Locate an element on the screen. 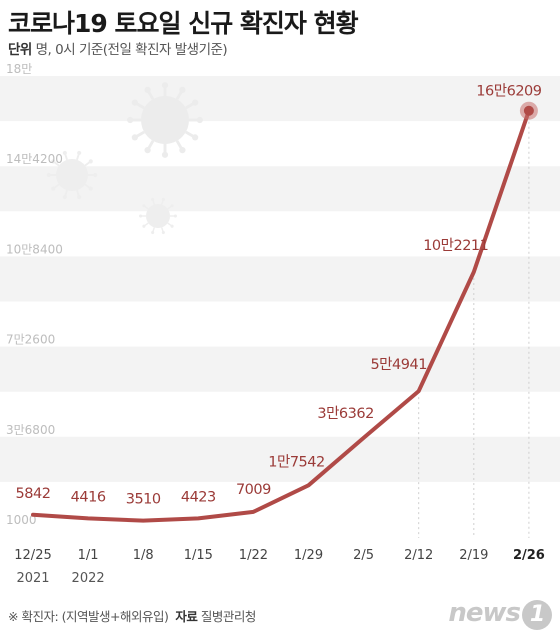 The height and width of the screenshot is (641, 560). data-label: 10만2211 is located at coordinates (455, 245).